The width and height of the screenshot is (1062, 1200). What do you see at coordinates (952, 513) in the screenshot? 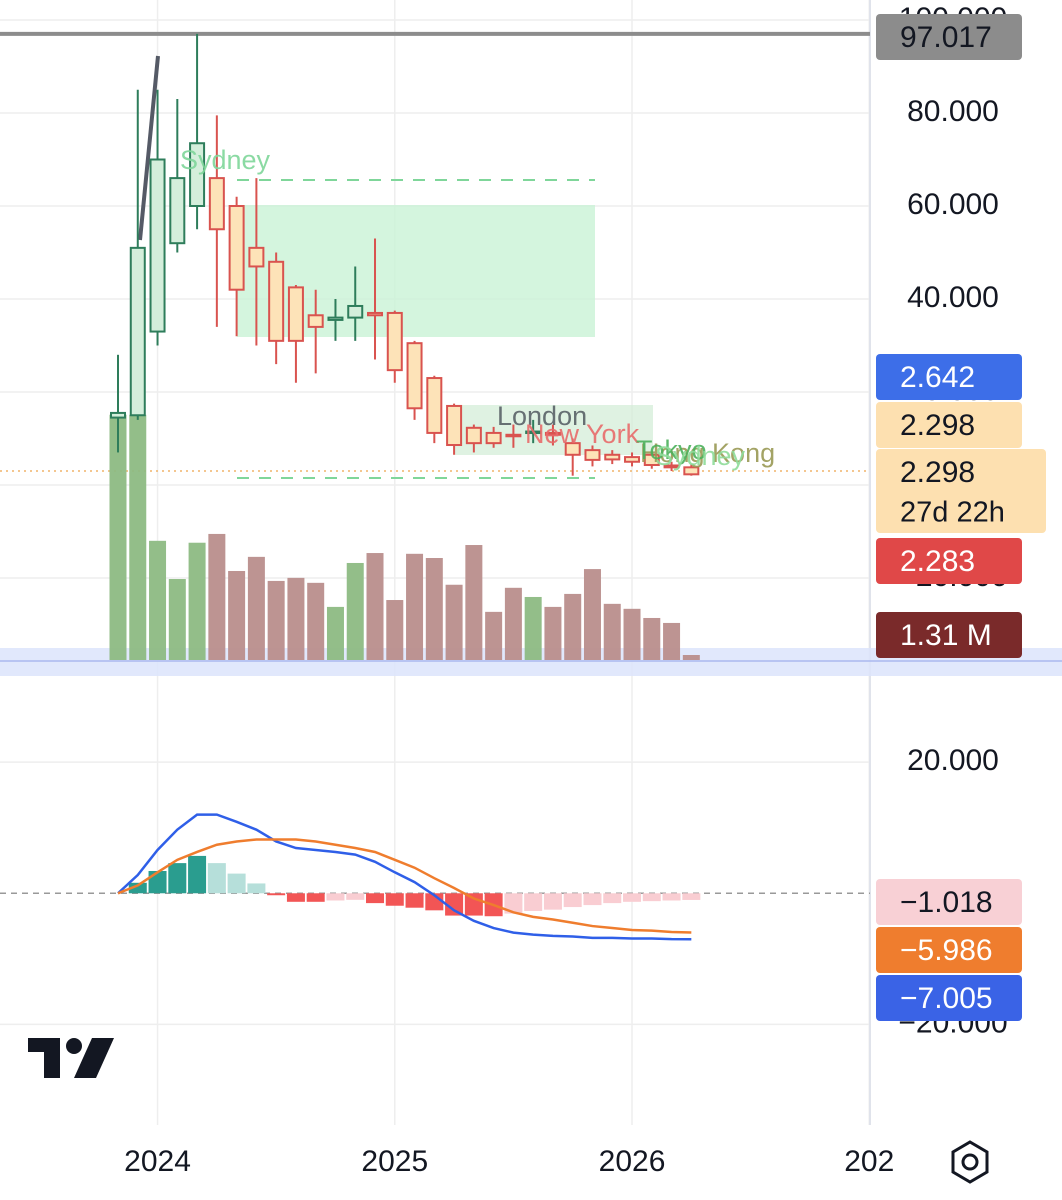
I see `countdown-label: 27d 22h` at bounding box center [952, 513].